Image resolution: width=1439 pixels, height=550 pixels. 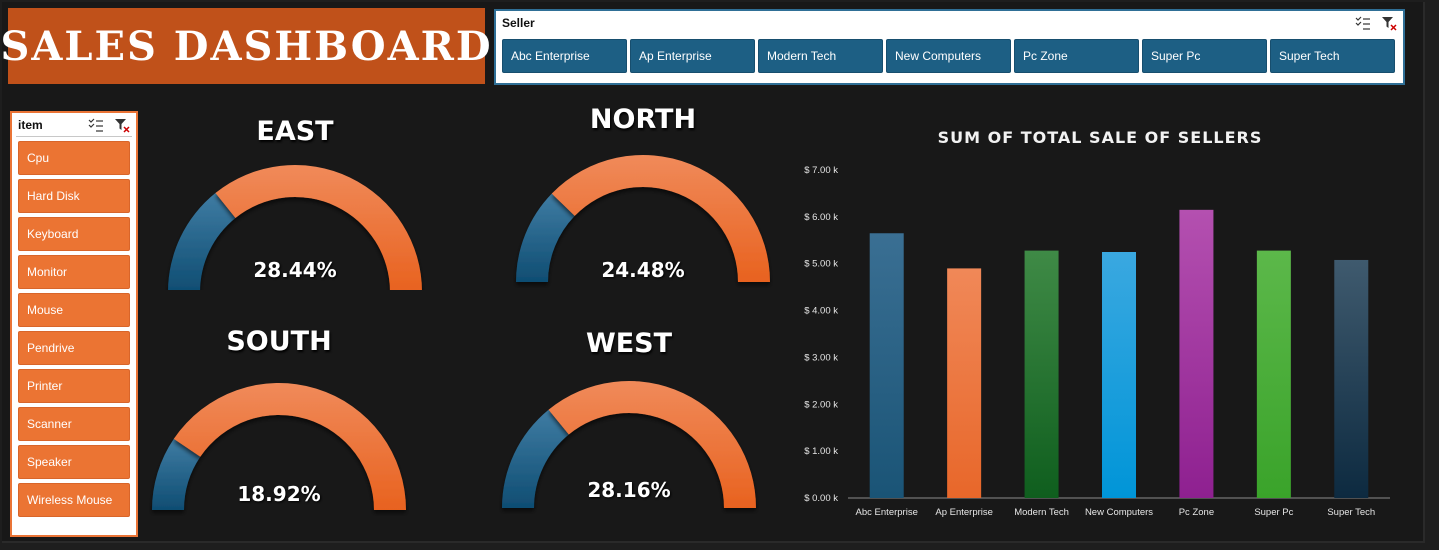 What do you see at coordinates (74, 424) in the screenshot?
I see `item-slicer-button: Scanner` at bounding box center [74, 424].